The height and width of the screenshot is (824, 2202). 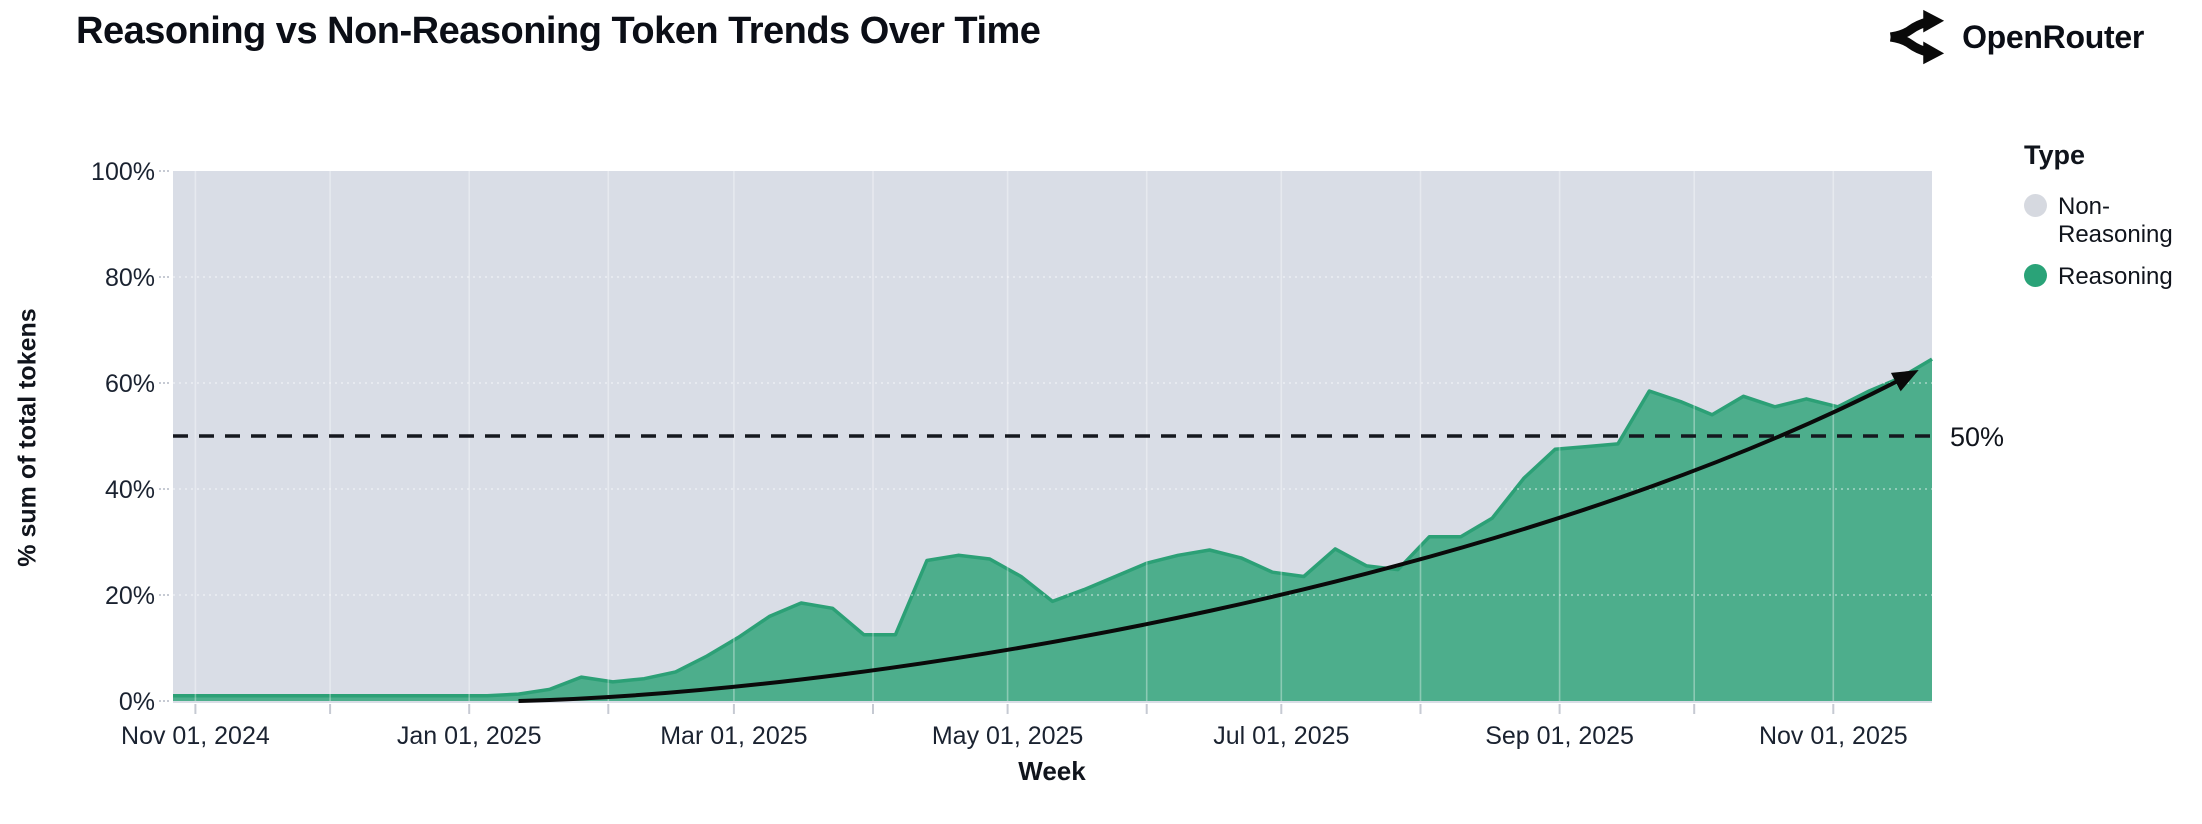 What do you see at coordinates (733, 736) in the screenshot?
I see `x-tick-label: Mar 01, 2025` at bounding box center [733, 736].